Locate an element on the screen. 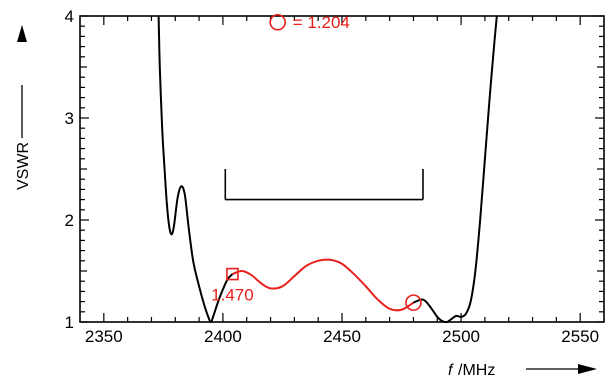  y-tick-label: 1 is located at coordinates (69, 322).